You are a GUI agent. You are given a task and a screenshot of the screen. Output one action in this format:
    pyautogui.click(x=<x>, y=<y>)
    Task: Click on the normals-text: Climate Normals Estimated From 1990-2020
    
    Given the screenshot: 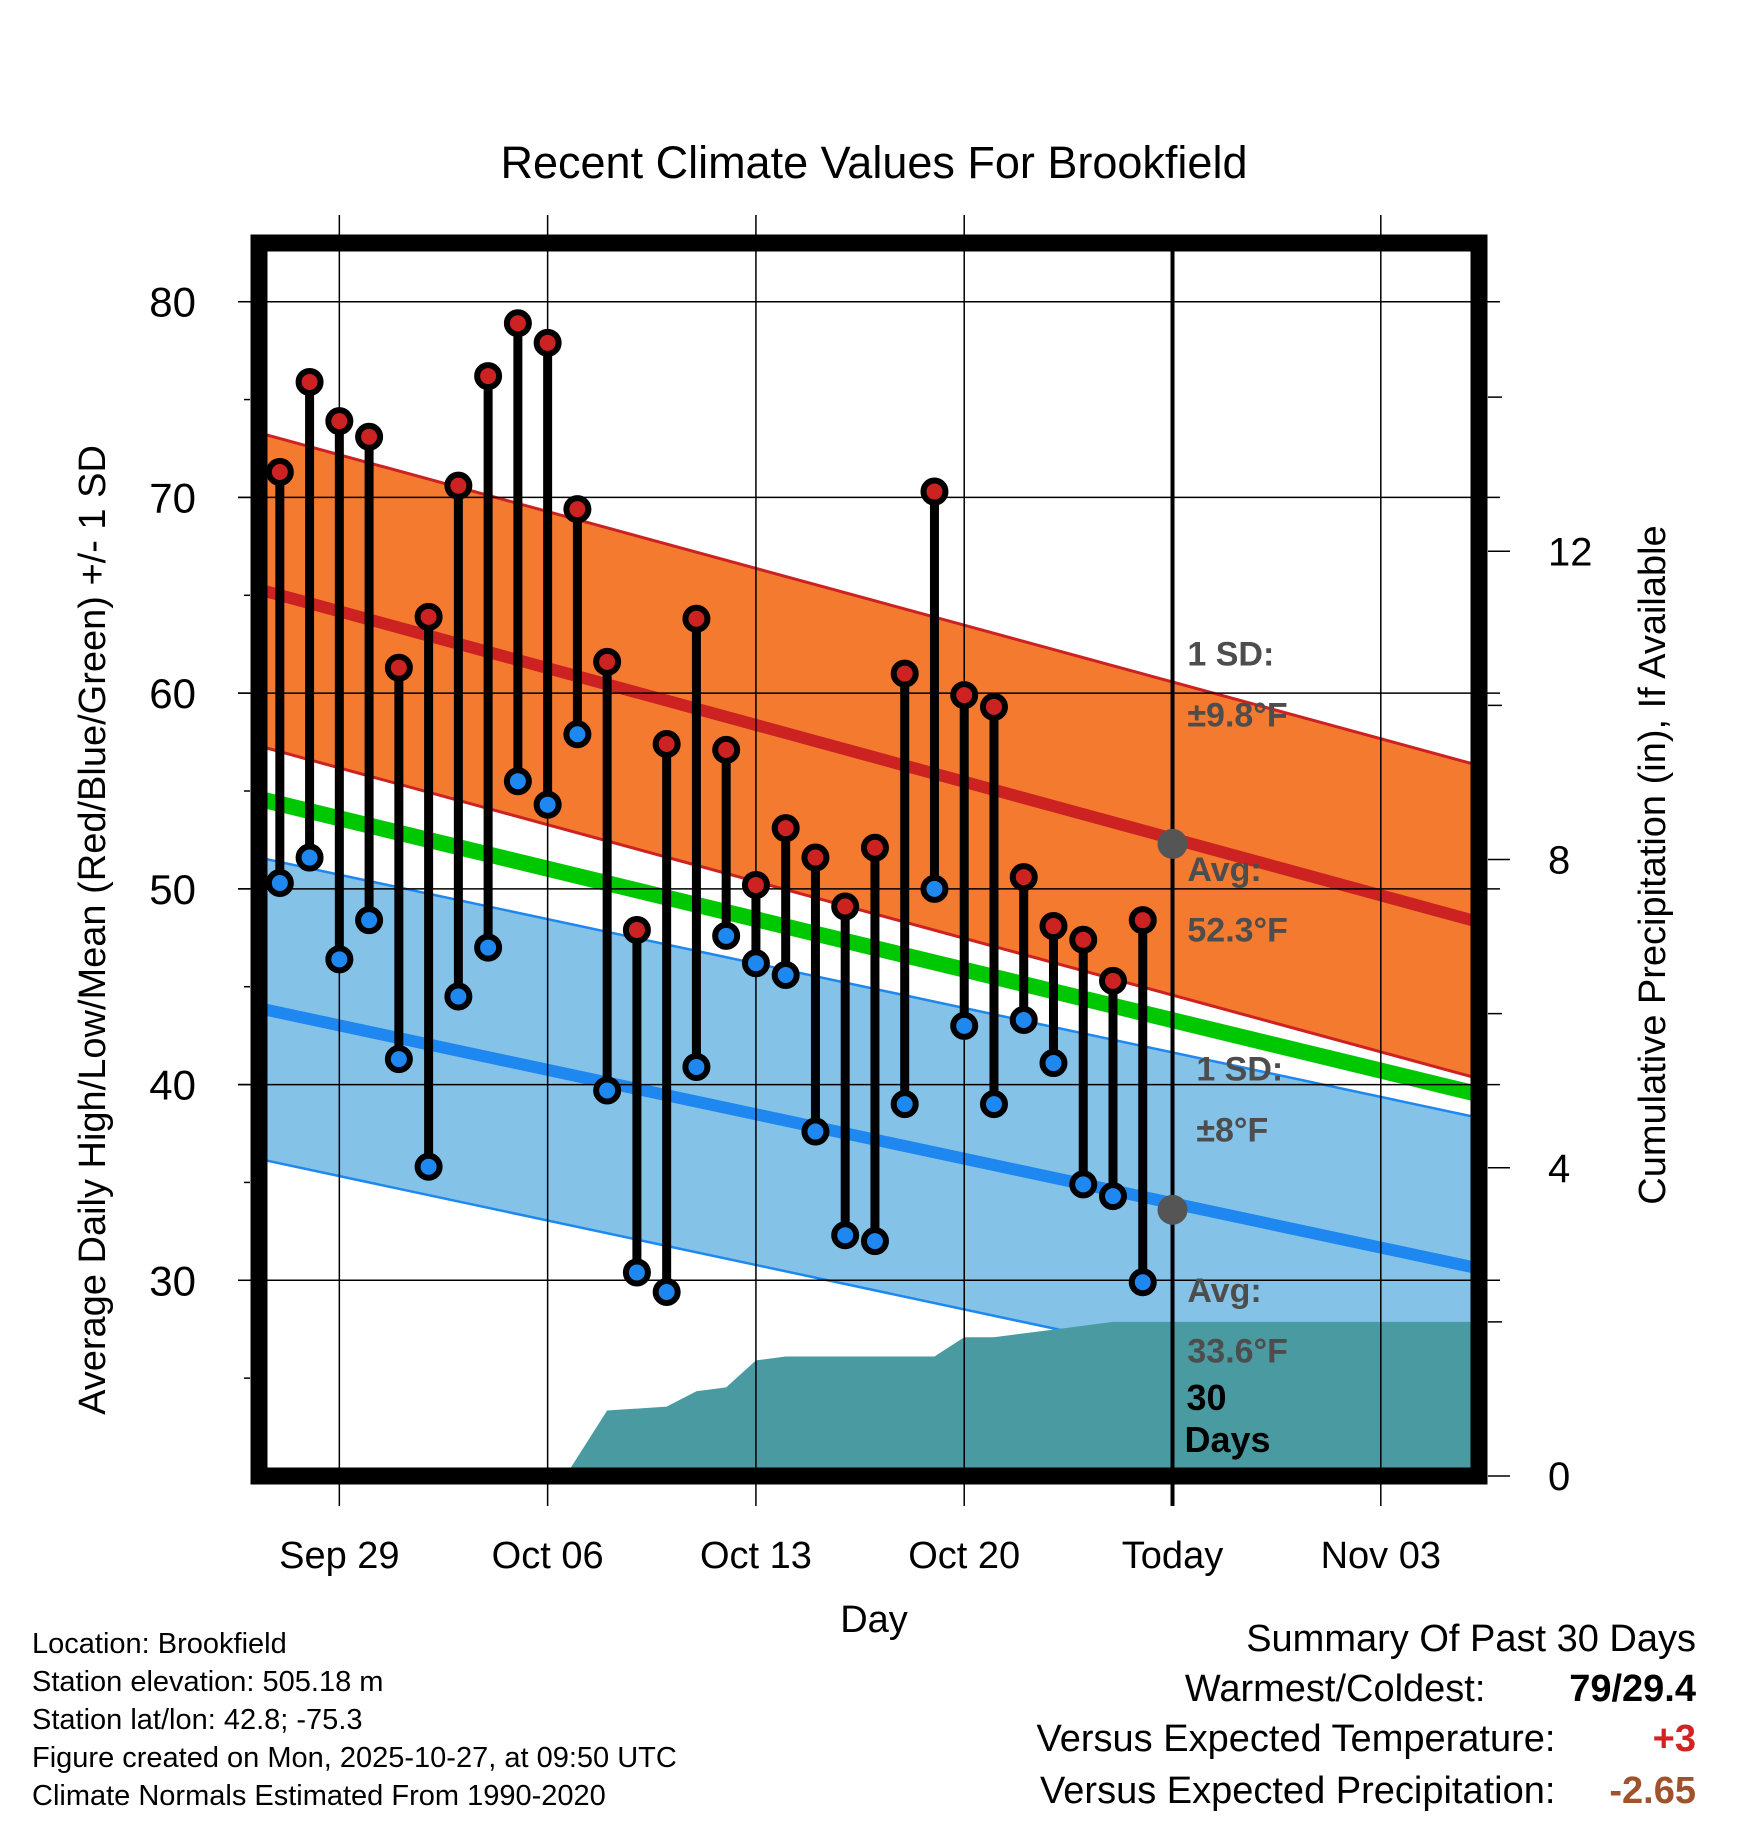 What is the action you would take?
    pyautogui.click(x=319, y=1796)
    